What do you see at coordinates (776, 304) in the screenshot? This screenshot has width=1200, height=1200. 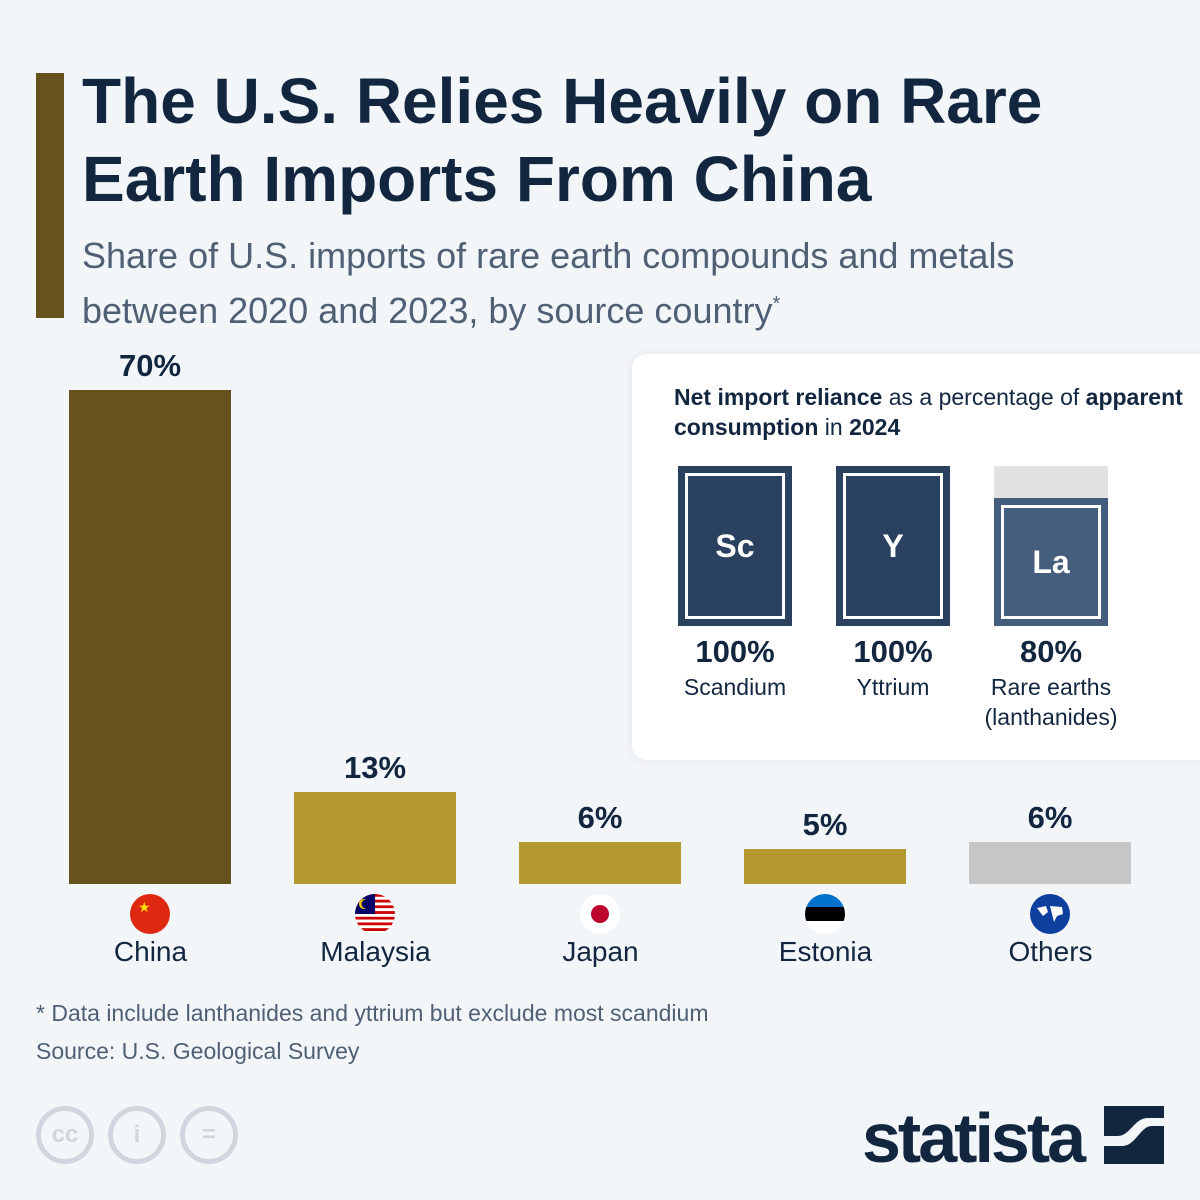 I see `subtitle-mark: *` at bounding box center [776, 304].